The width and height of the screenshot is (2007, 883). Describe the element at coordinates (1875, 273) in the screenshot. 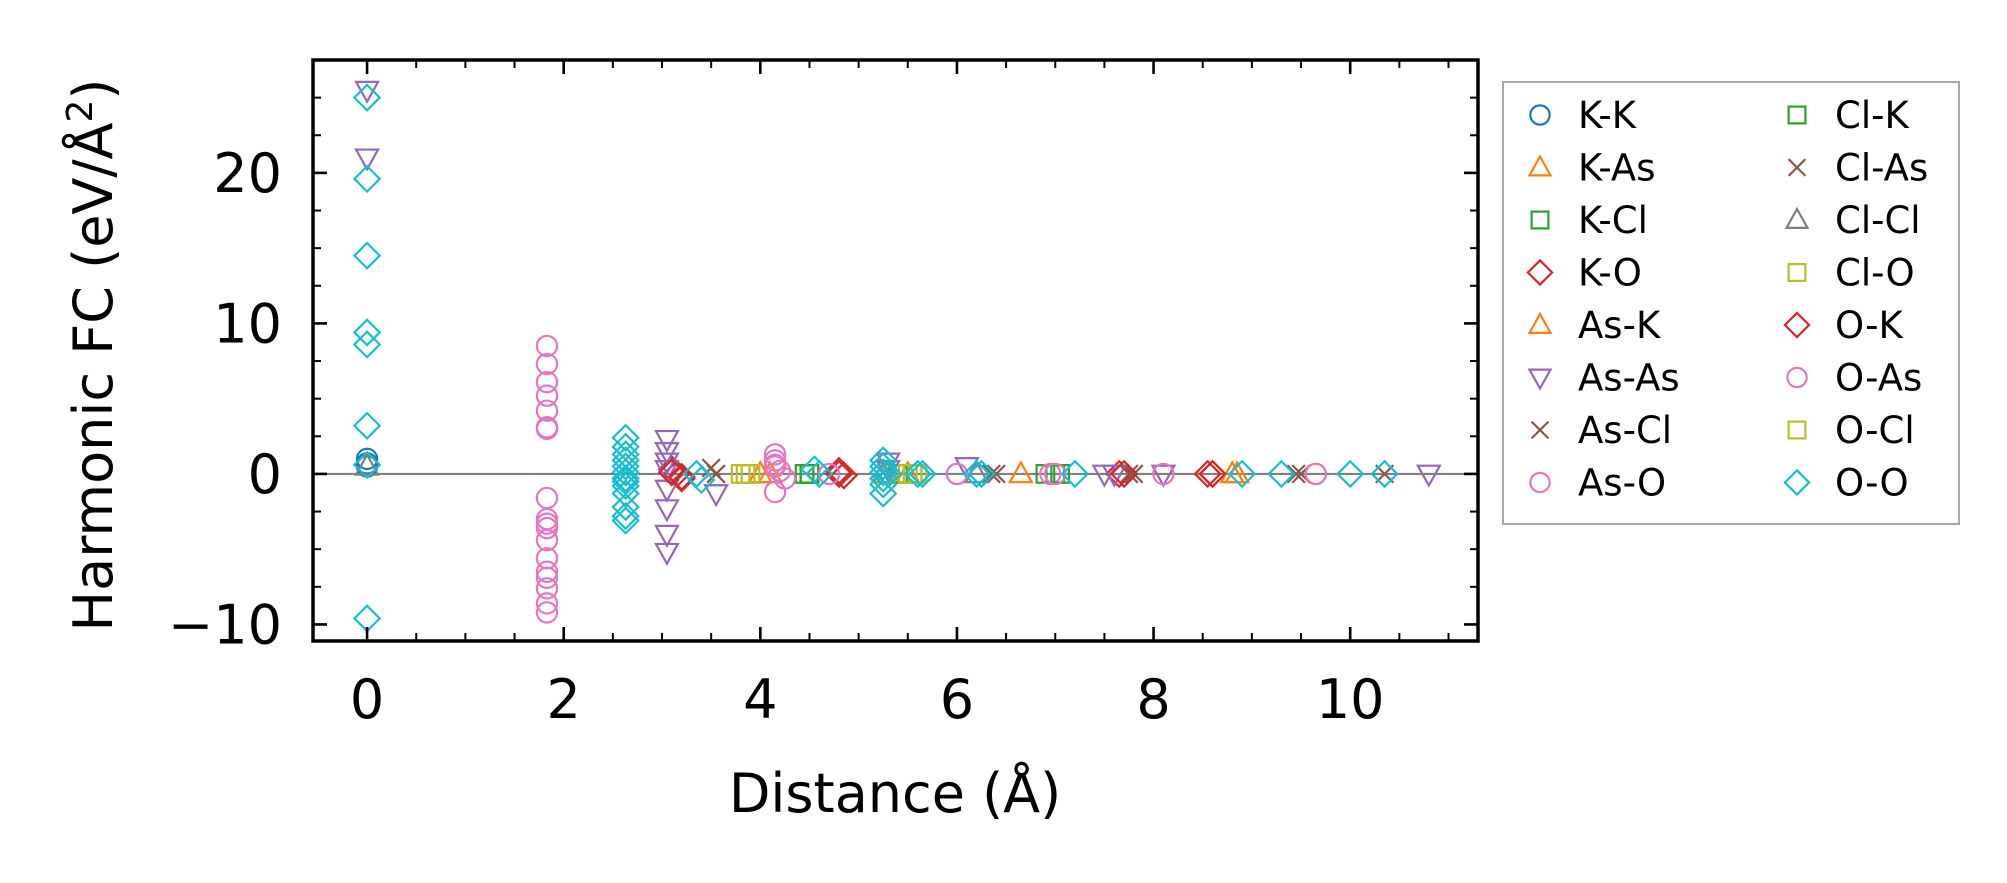

I see `legend-label: Cl-O` at that location.